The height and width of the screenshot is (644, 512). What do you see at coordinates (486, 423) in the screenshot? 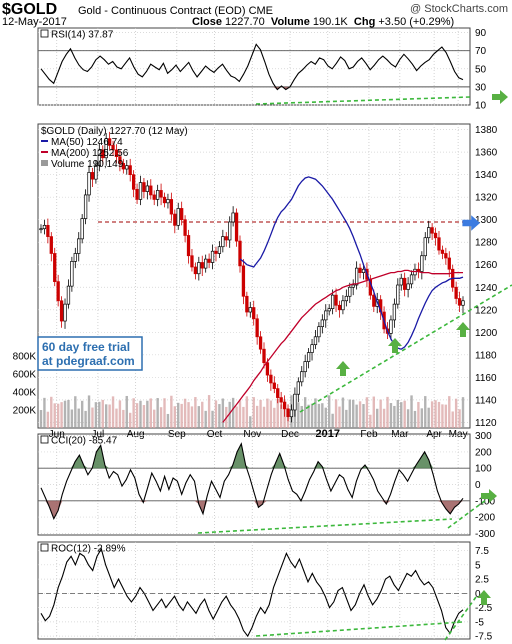
I see `price-y-tick-label: 1120` at bounding box center [486, 423].